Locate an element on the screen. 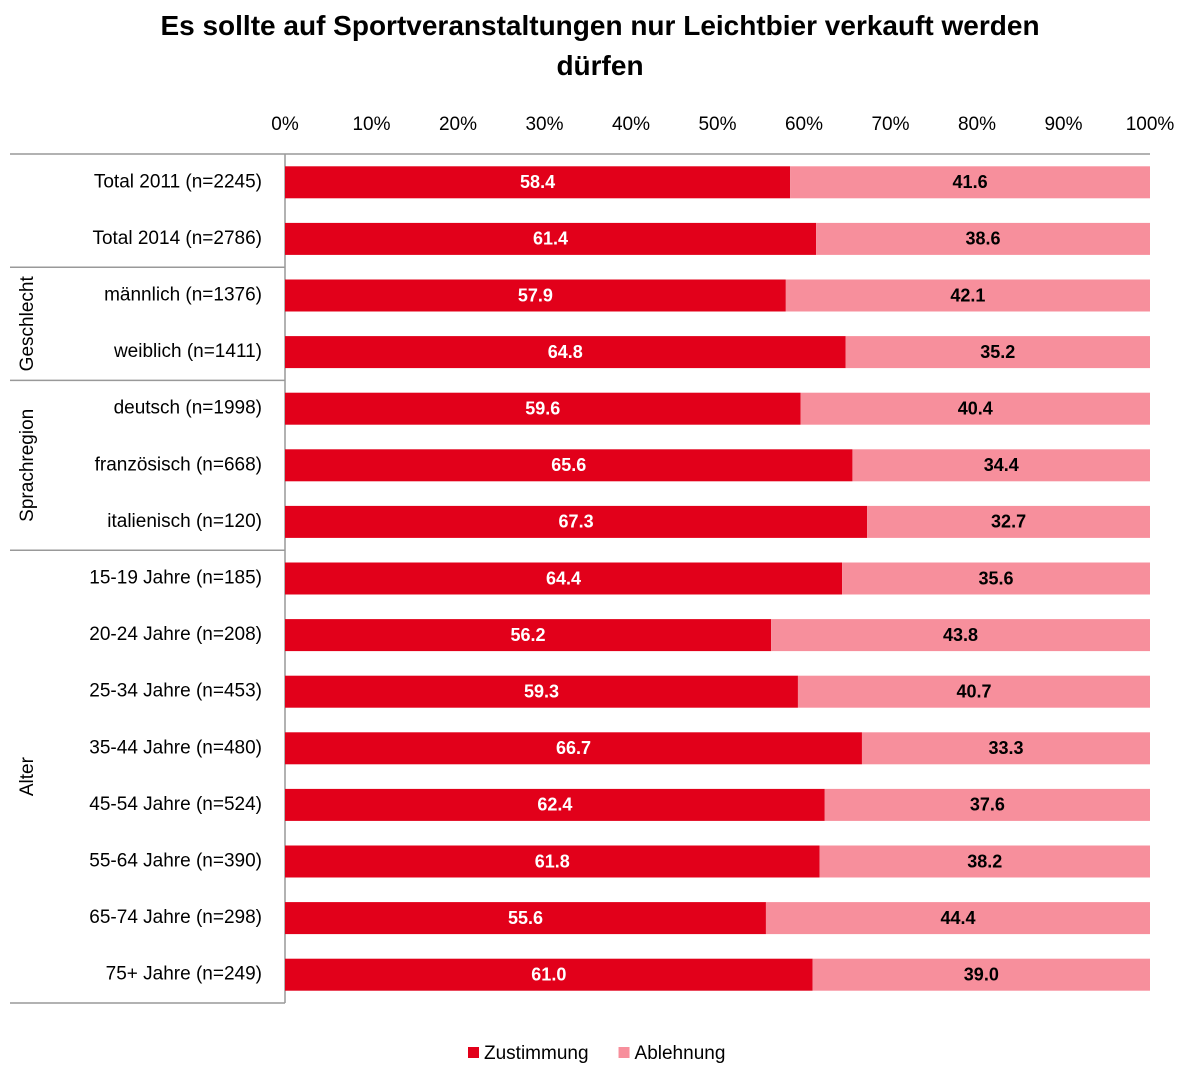 Image resolution: width=1184 pixels, height=1068 pixels. value-label: 34.4 is located at coordinates (1001, 465).